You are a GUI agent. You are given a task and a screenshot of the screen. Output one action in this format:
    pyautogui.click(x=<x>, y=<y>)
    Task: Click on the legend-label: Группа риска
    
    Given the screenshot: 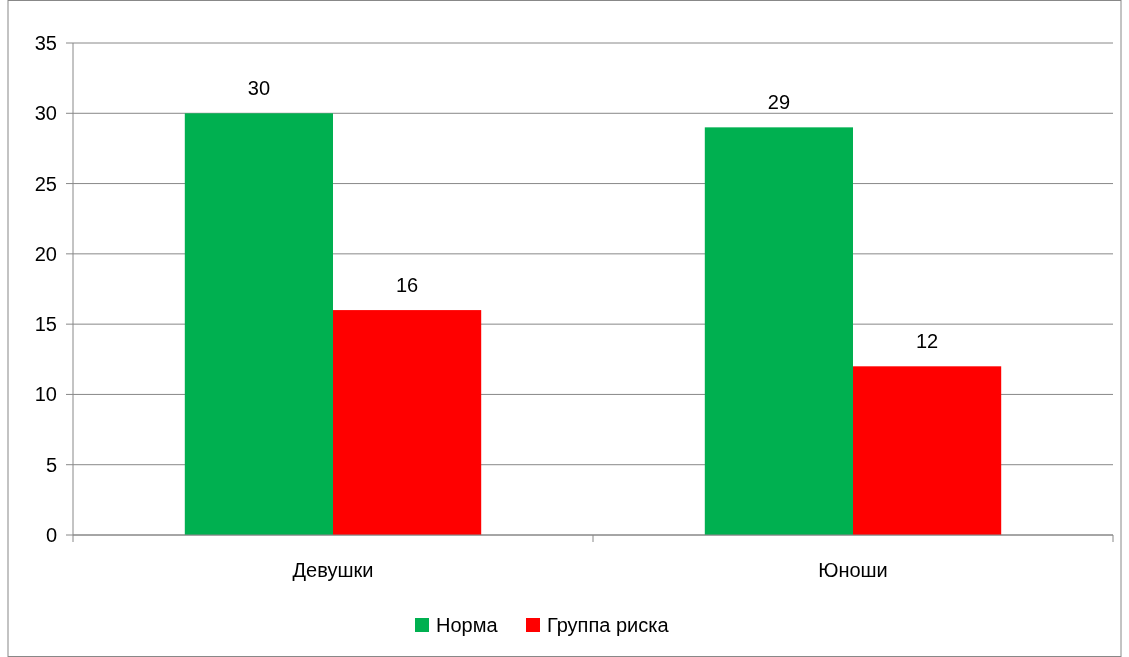 What is the action you would take?
    pyautogui.click(x=608, y=625)
    